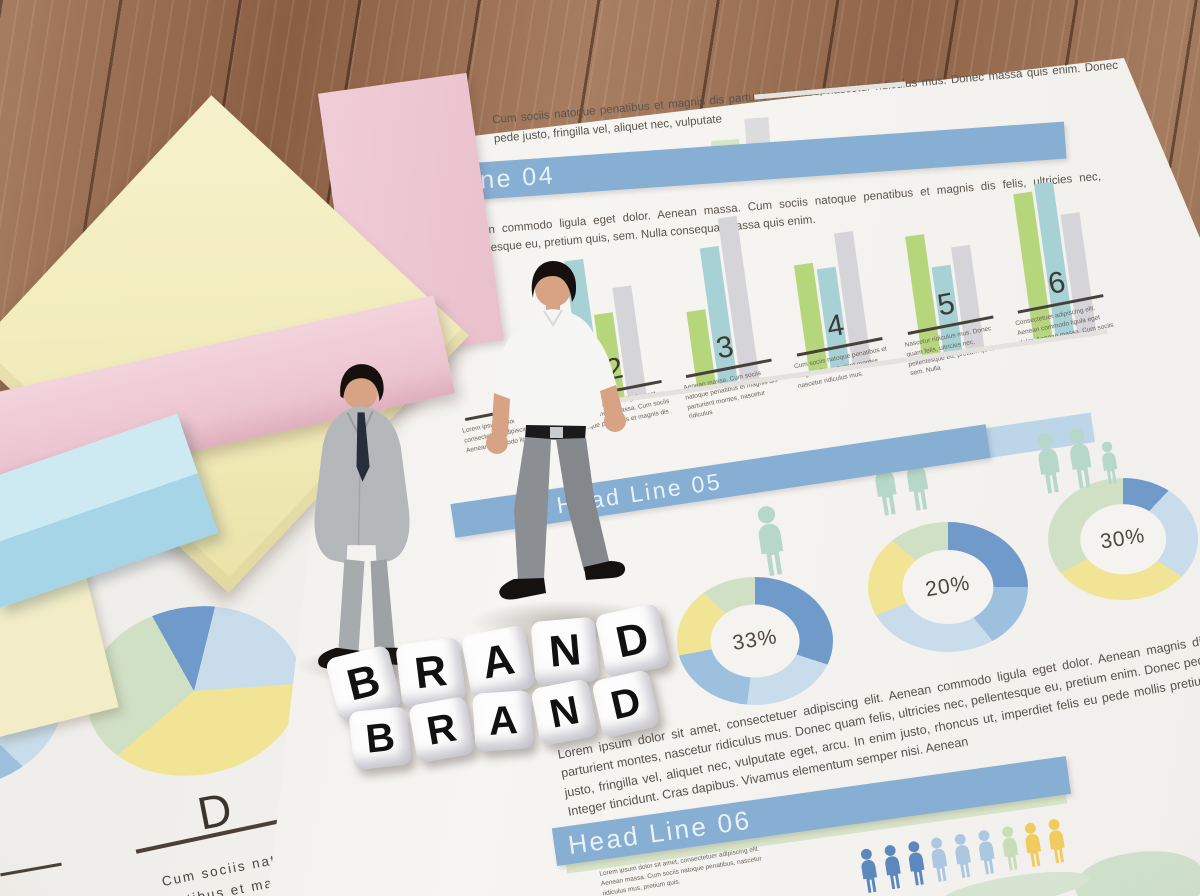  Describe the element at coordinates (556, 430) in the screenshot. I see `figurine-white-shirt` at that location.